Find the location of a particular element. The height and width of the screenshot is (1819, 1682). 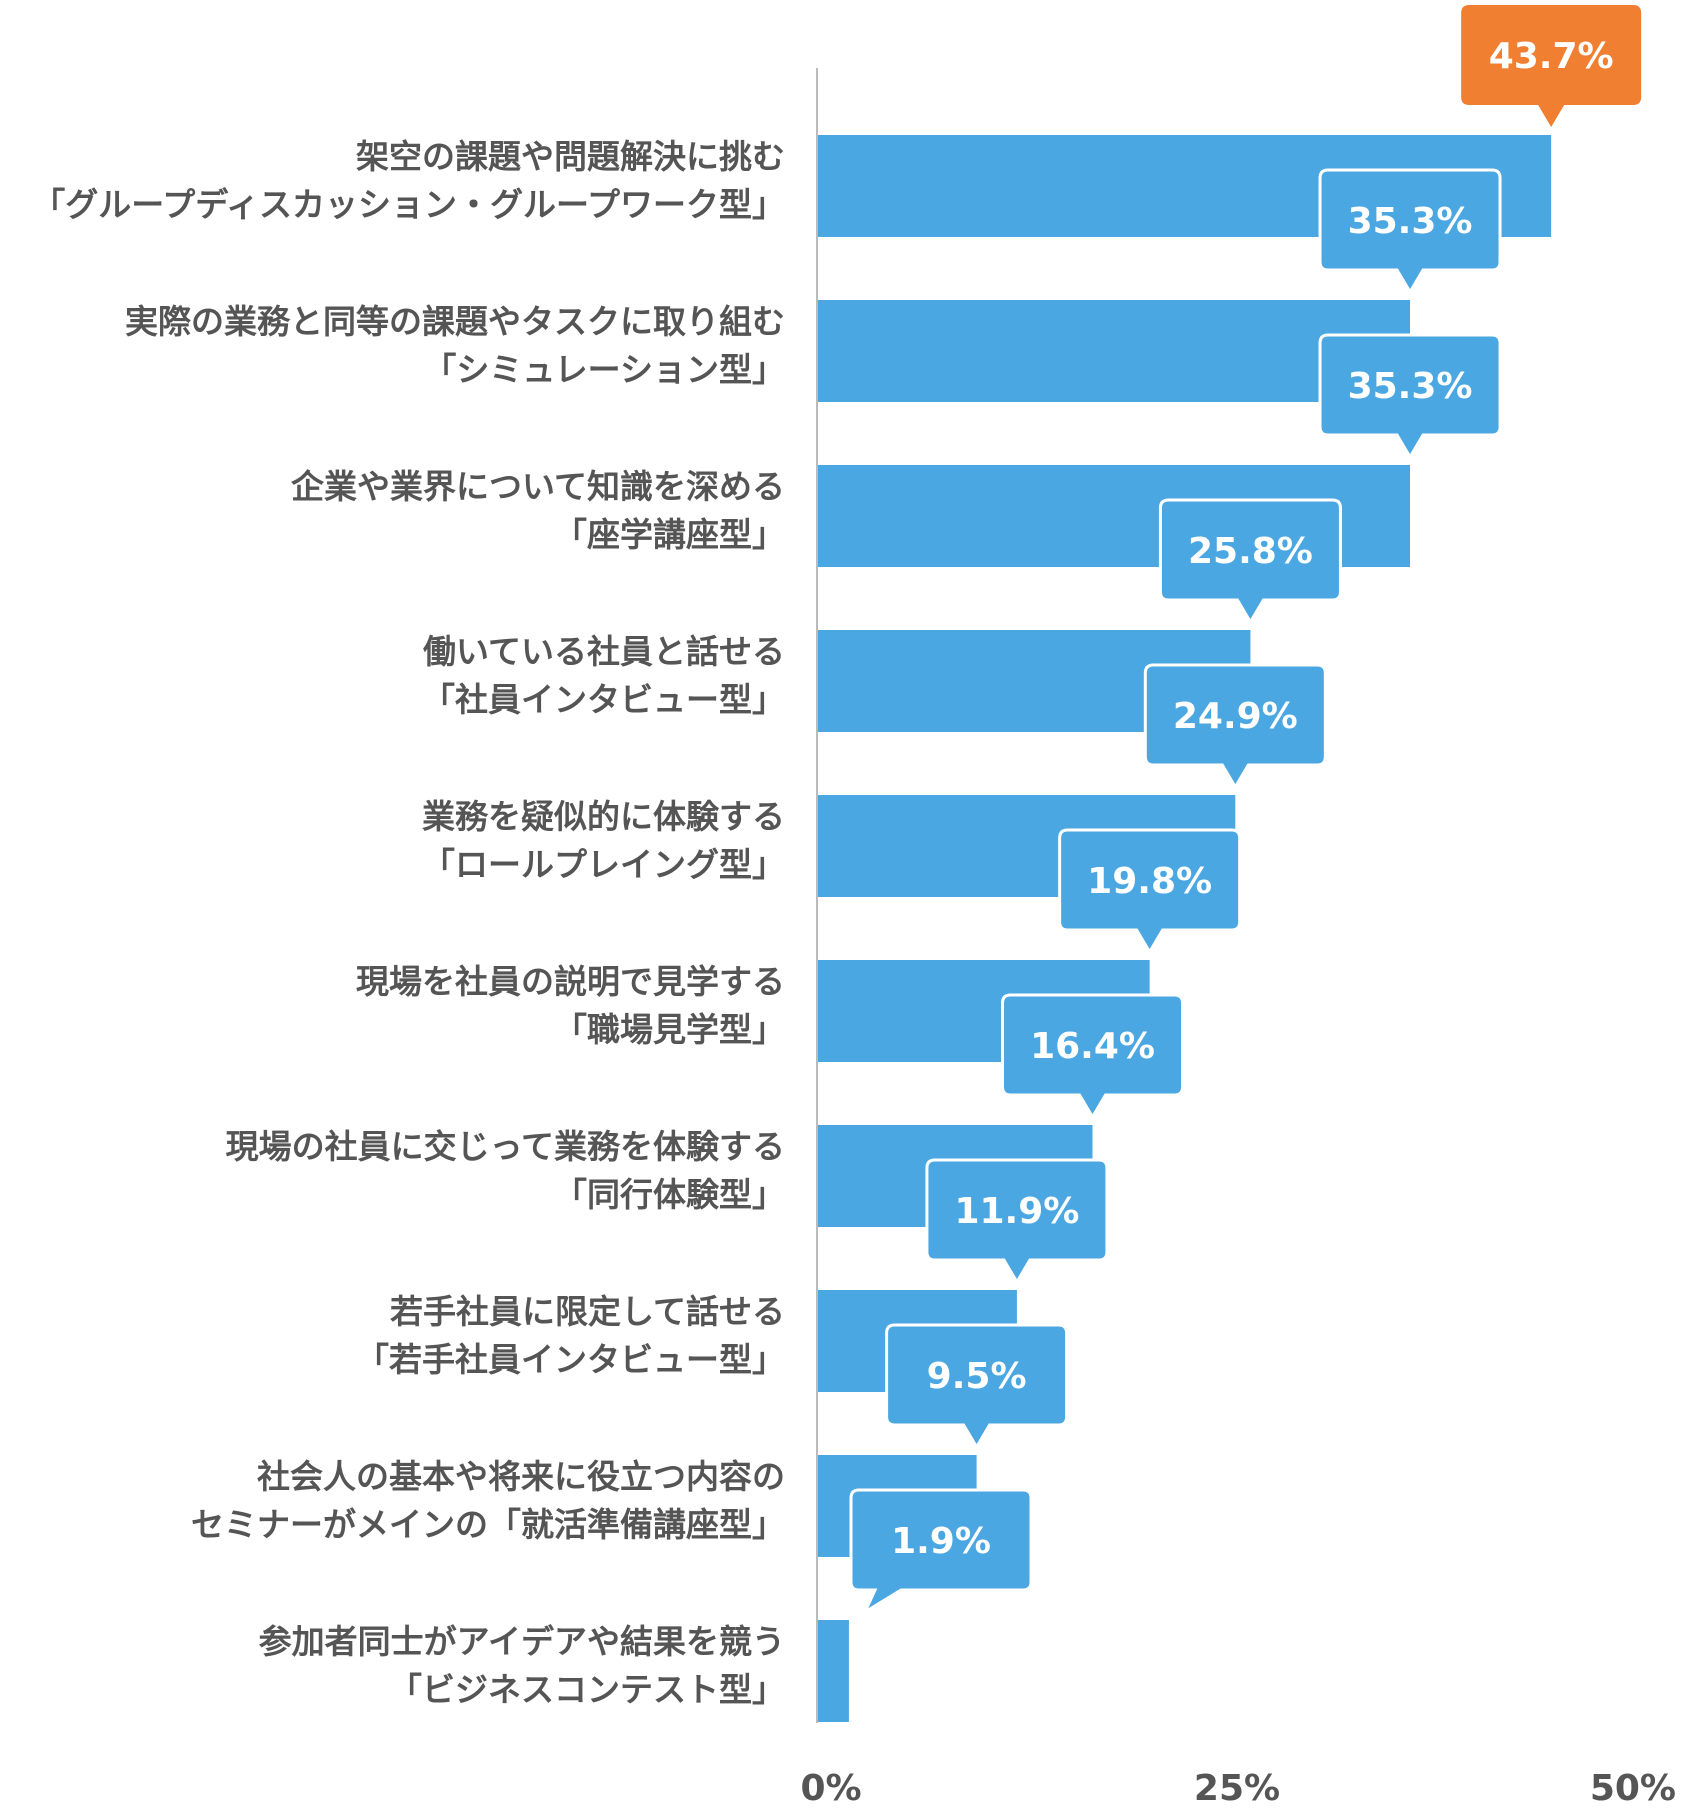

value-label-1: 35.3% is located at coordinates (1410, 221).